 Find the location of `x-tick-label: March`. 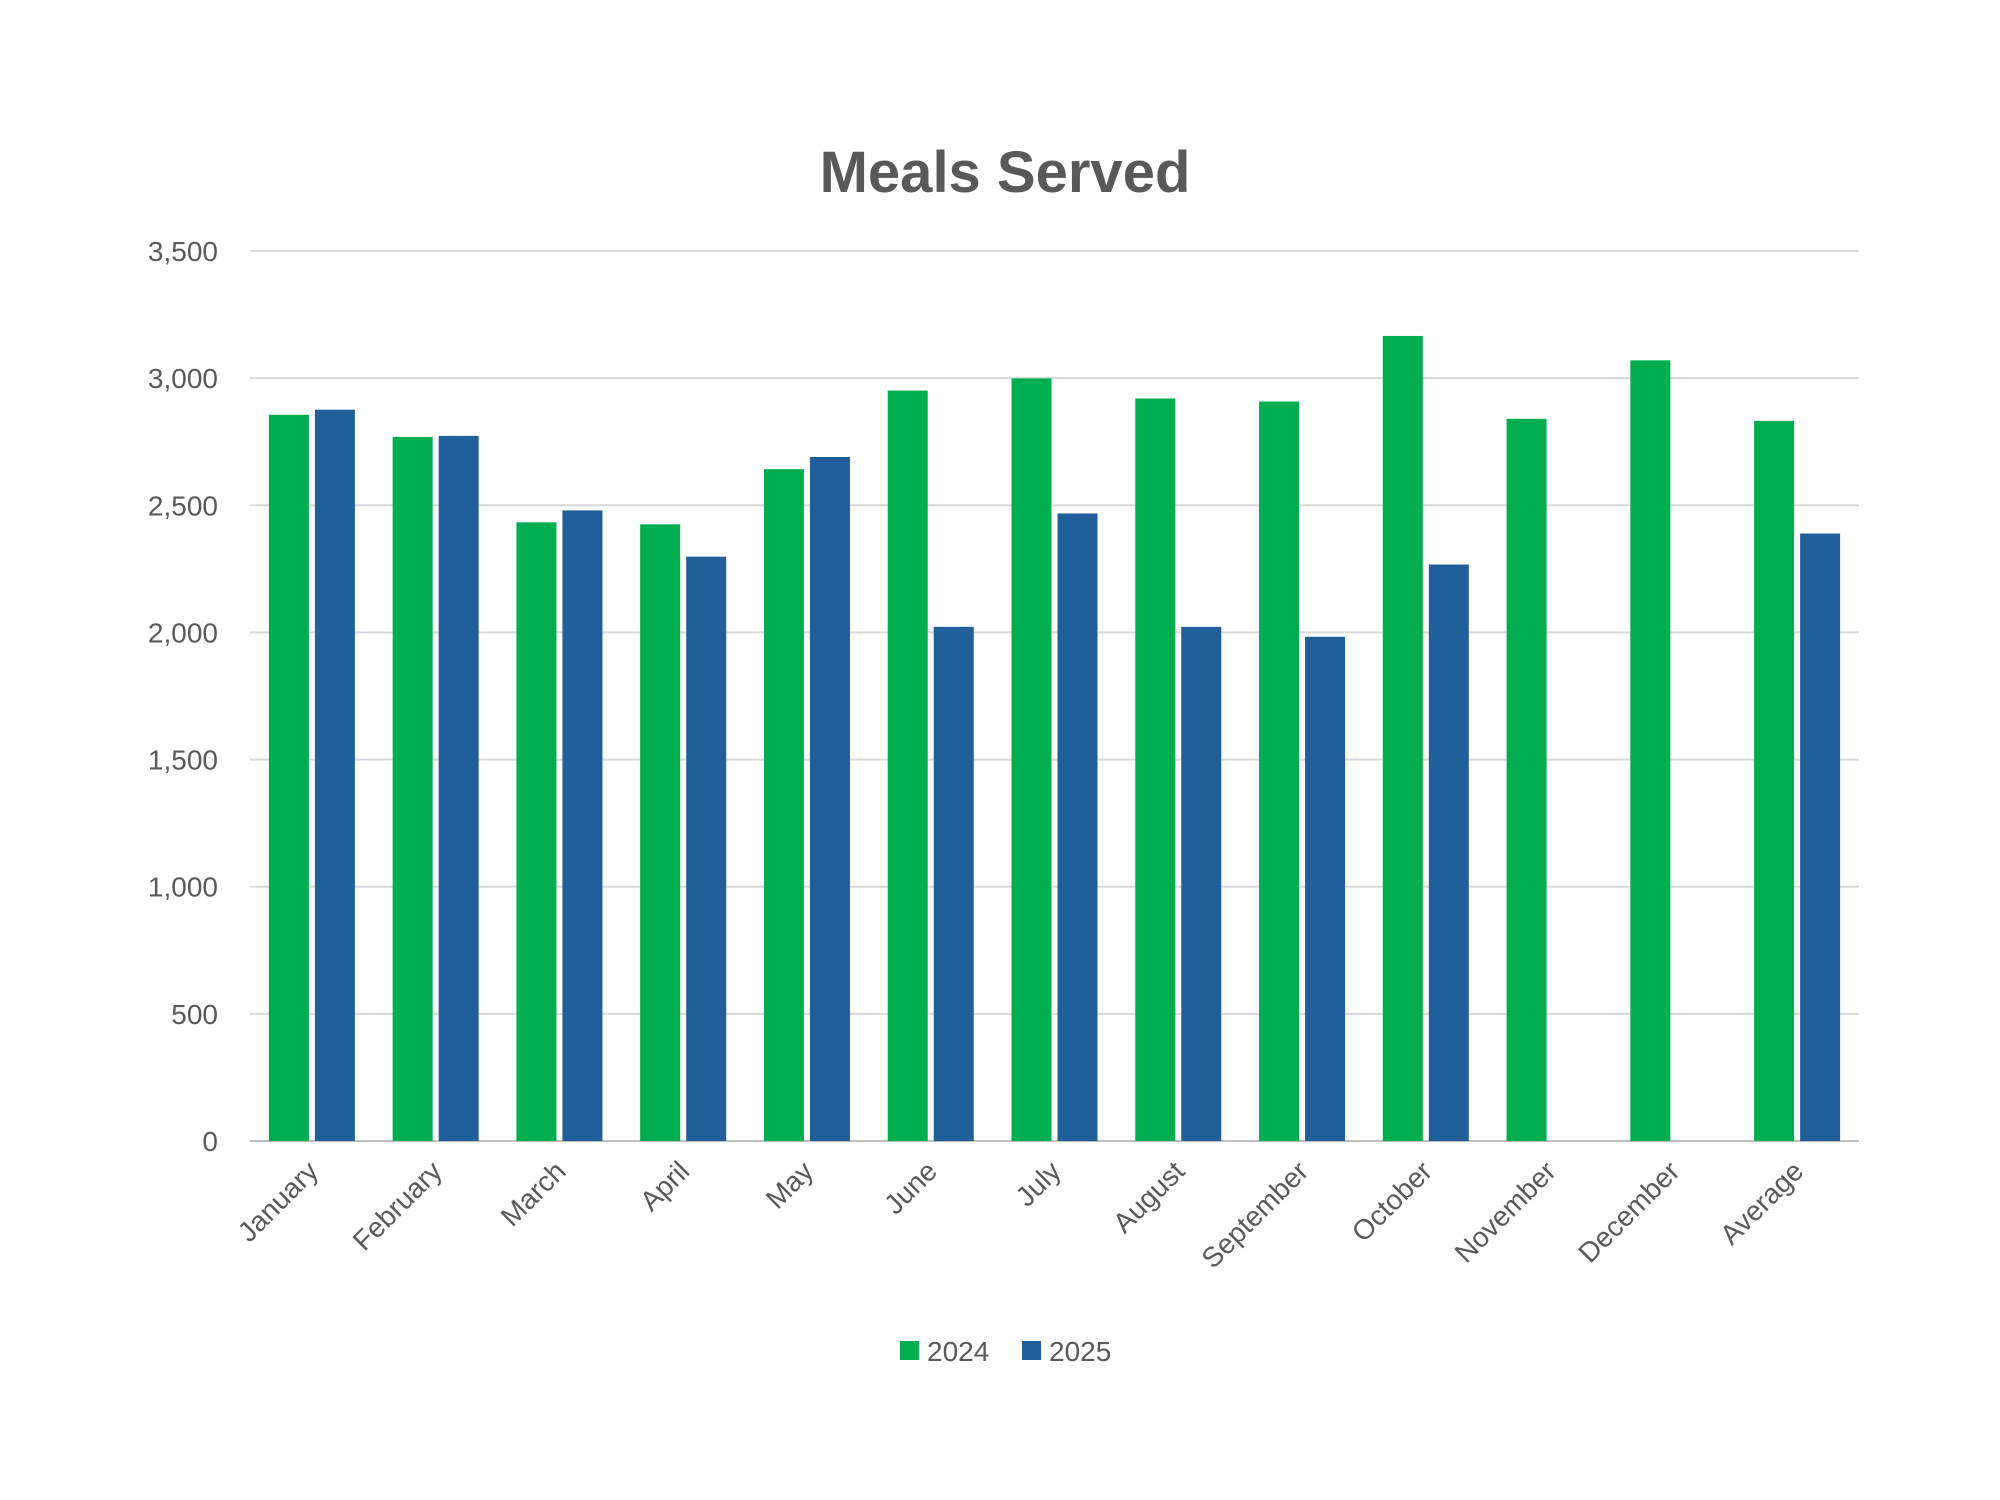

x-tick-label: March is located at coordinates (533, 1193).